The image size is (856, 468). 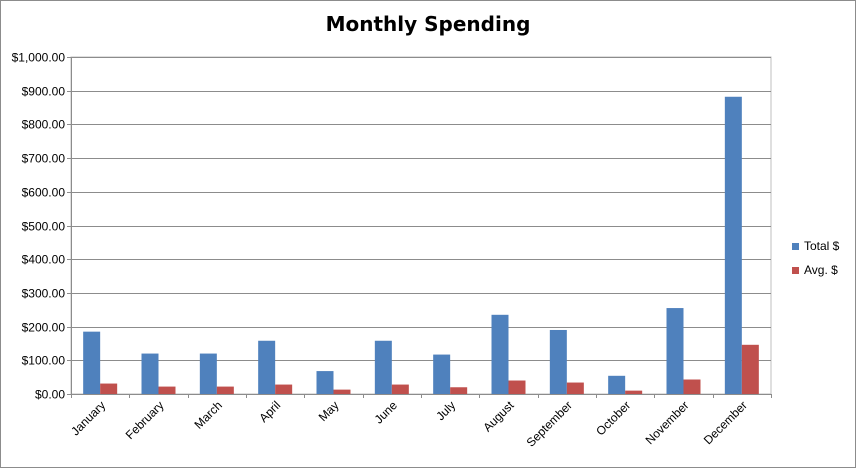 I want to click on bar-total-june, so click(x=383, y=367).